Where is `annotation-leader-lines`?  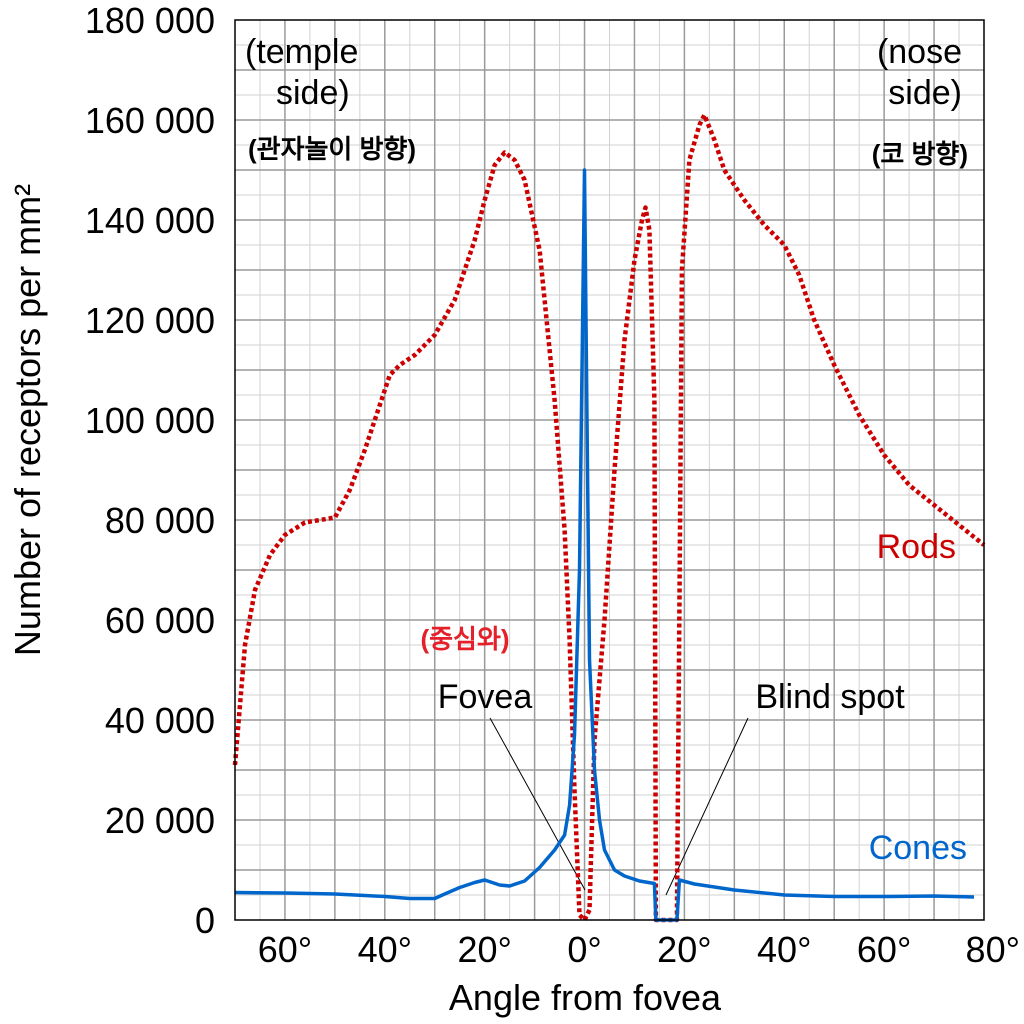
annotation-leader-lines is located at coordinates (619, 806).